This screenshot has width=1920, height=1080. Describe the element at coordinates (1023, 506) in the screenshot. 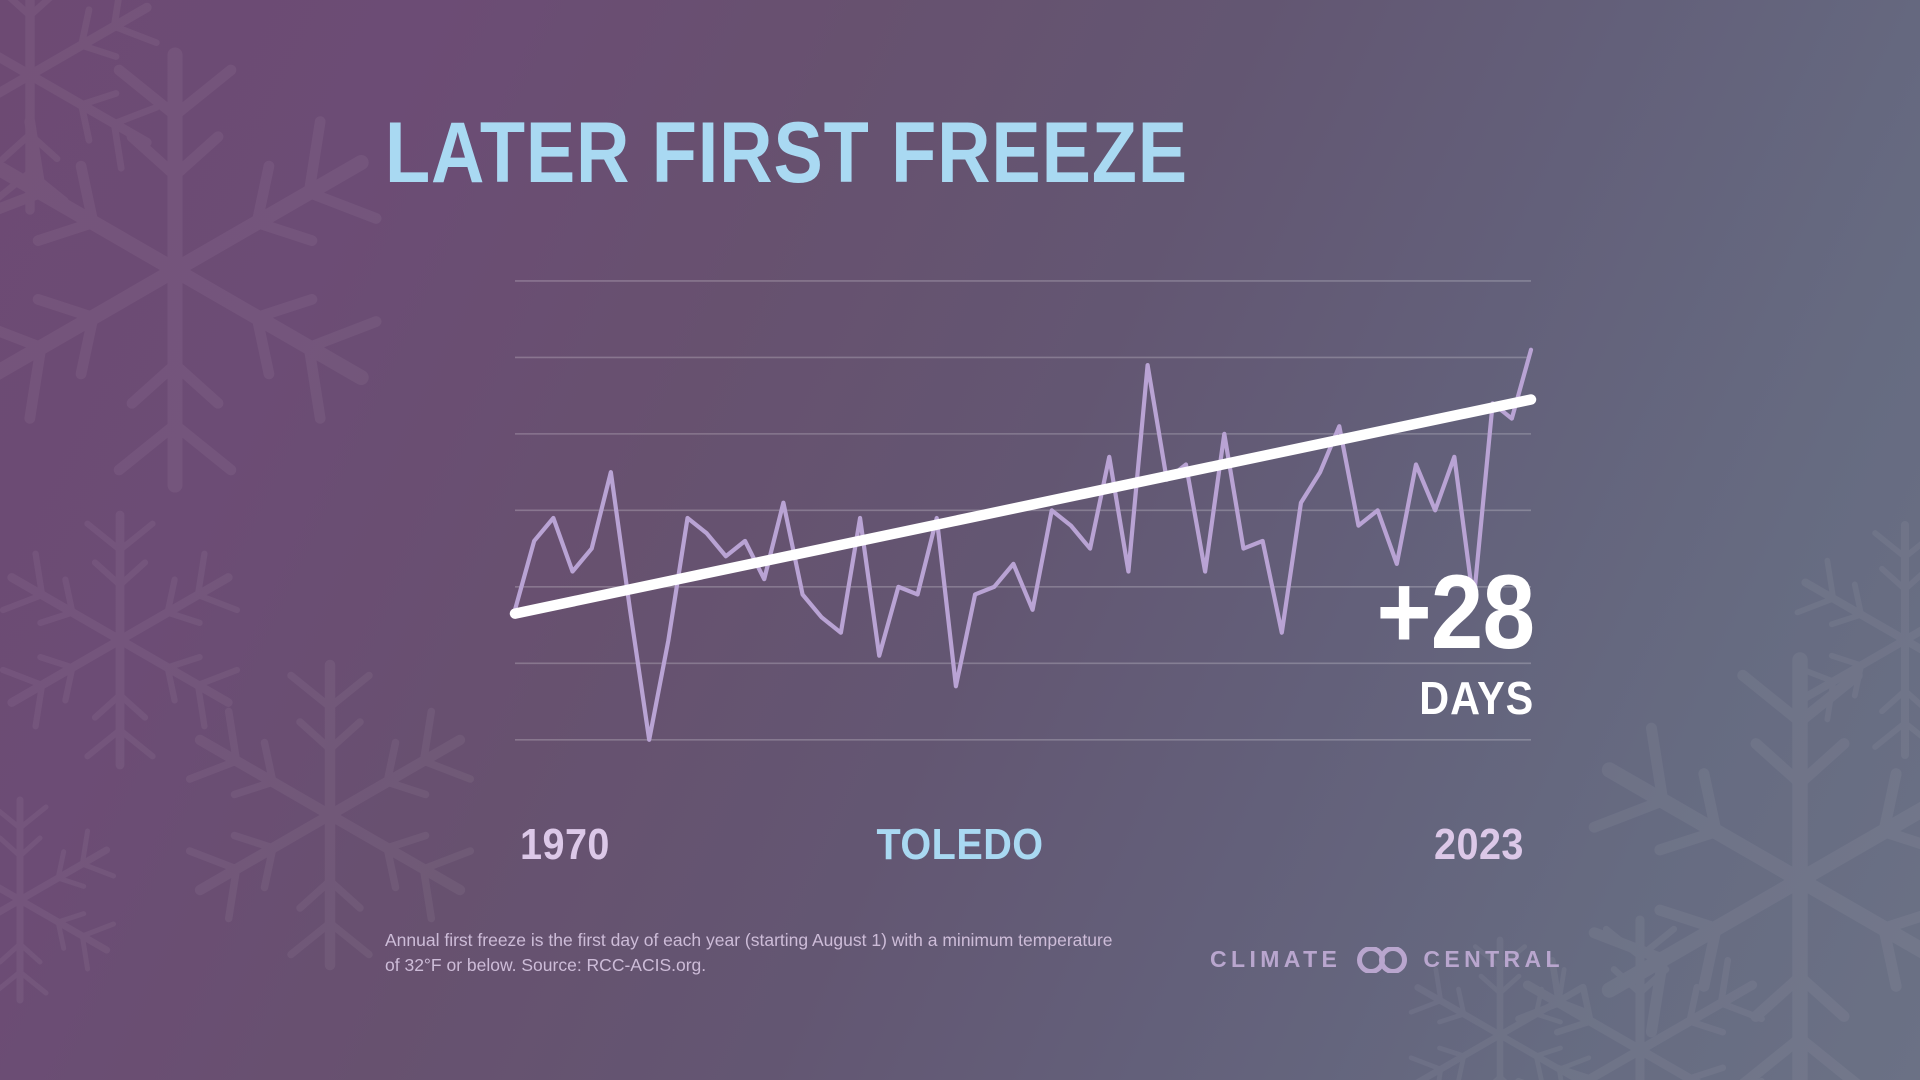

I see `trend-line` at that location.